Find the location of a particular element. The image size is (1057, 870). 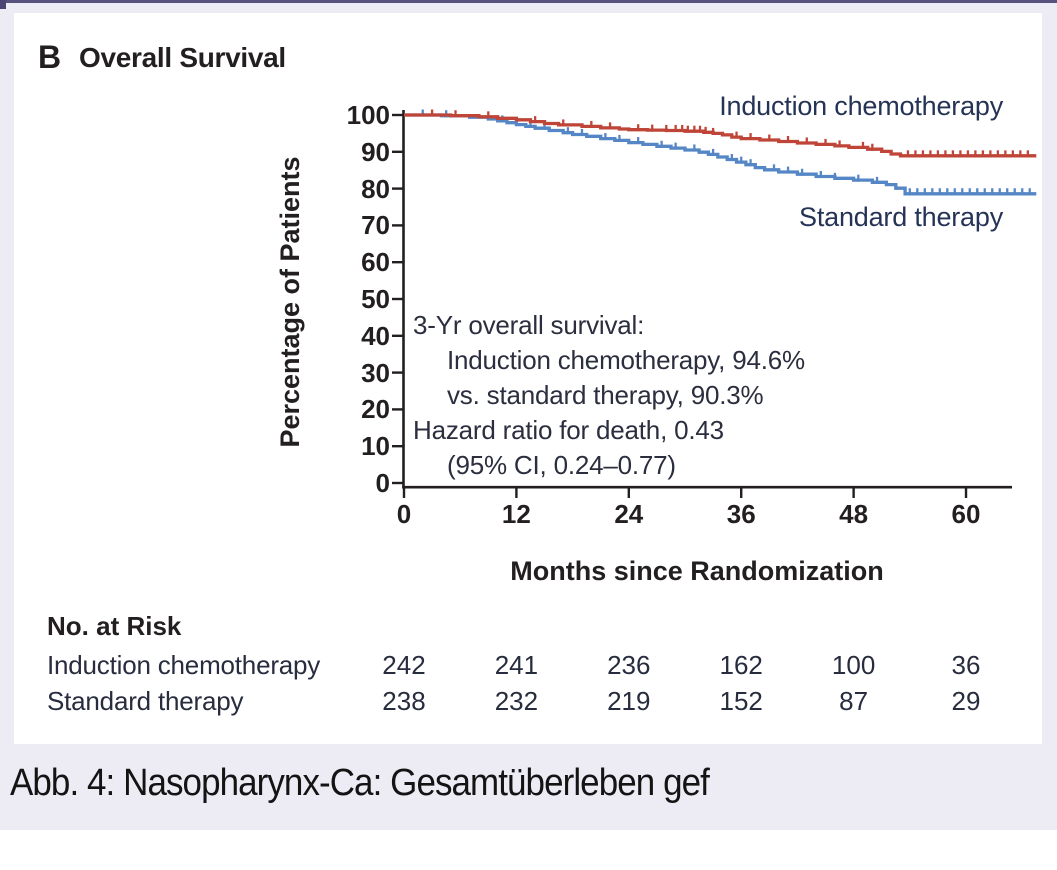

annotation-line: 3-Yr overall survival: is located at coordinates (529, 325).